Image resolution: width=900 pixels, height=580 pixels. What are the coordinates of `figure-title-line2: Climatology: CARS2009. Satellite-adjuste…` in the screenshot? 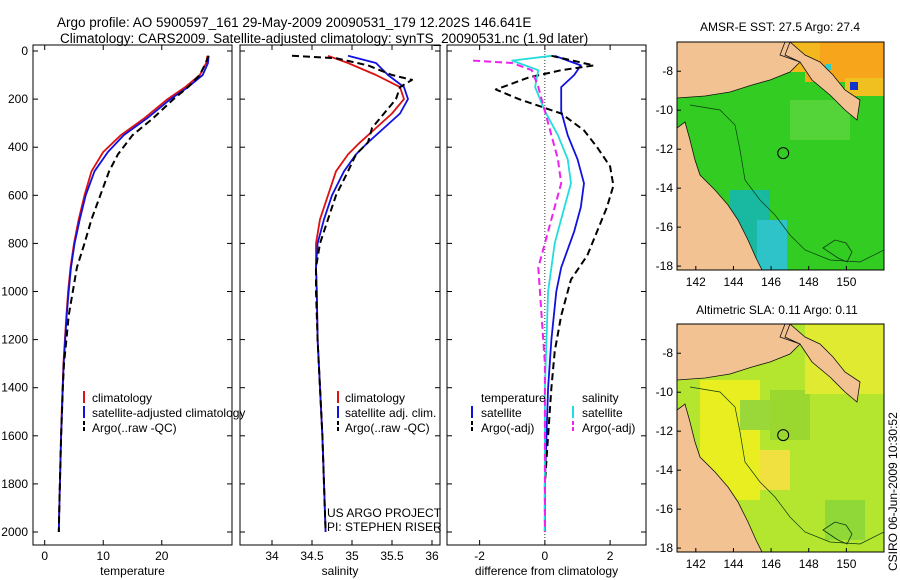 It's located at (324, 38).